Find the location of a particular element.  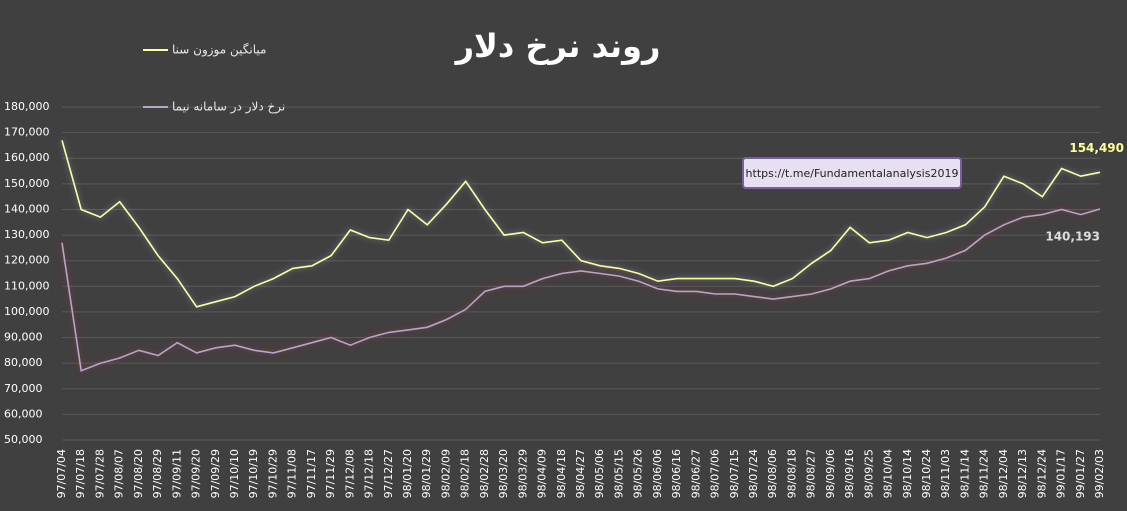

legend-label: نرخ دلار در سامانه نیما is located at coordinates (228, 107).